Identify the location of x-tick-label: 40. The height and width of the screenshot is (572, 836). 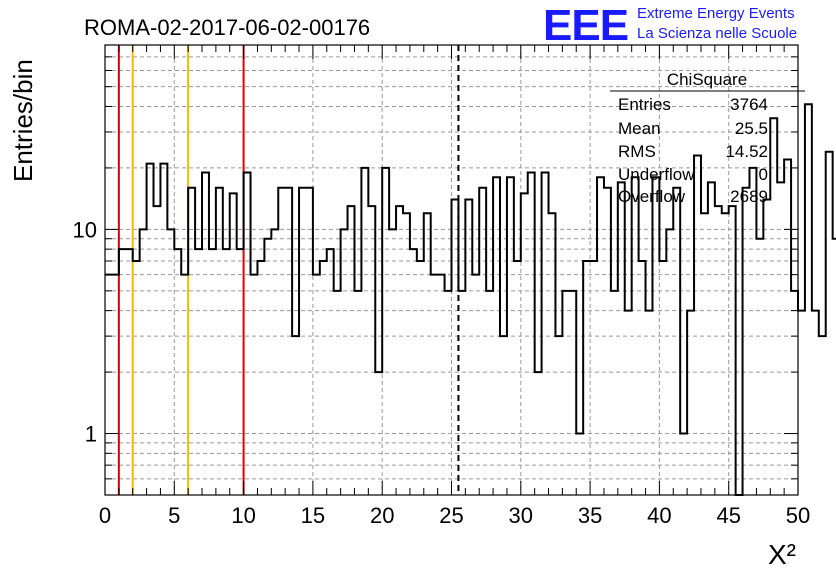
(659, 515).